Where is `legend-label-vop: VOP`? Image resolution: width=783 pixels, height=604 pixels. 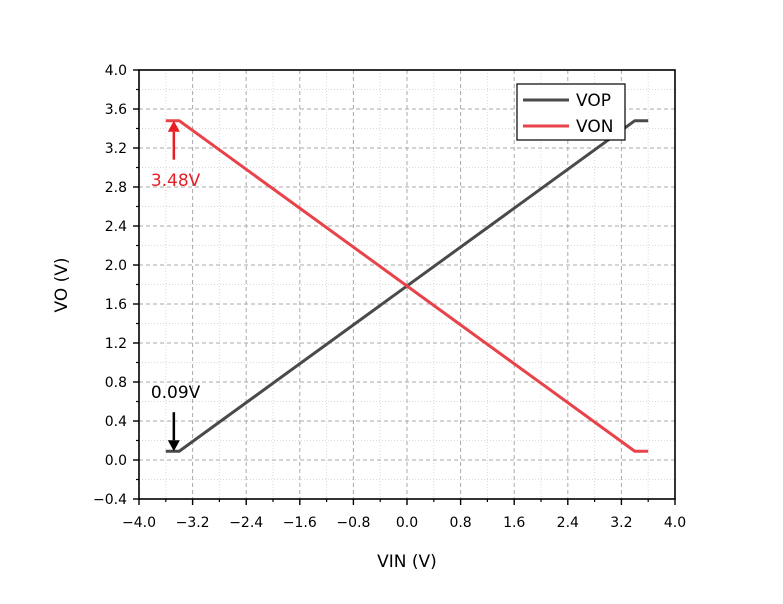
legend-label-vop: VOP is located at coordinates (593, 101).